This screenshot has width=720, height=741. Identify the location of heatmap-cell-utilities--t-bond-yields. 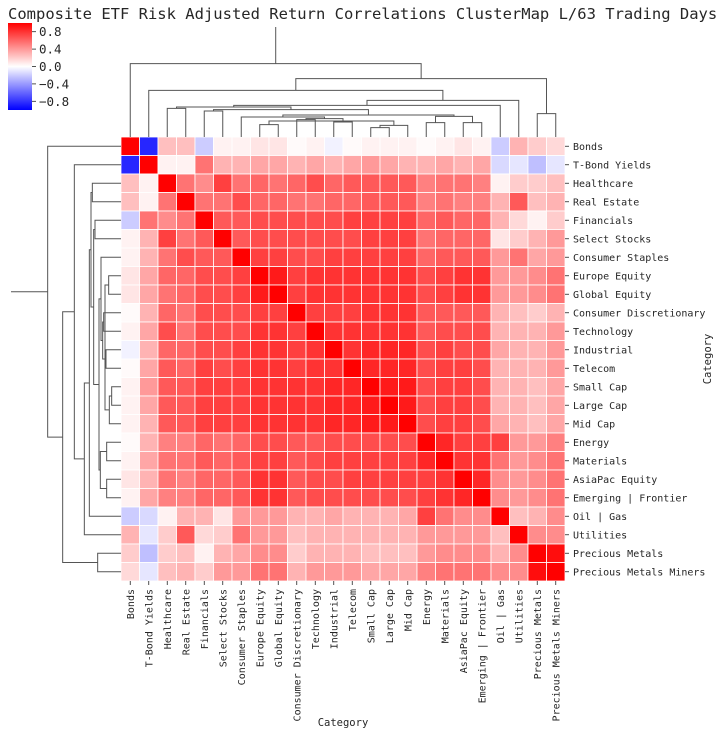
(149, 535).